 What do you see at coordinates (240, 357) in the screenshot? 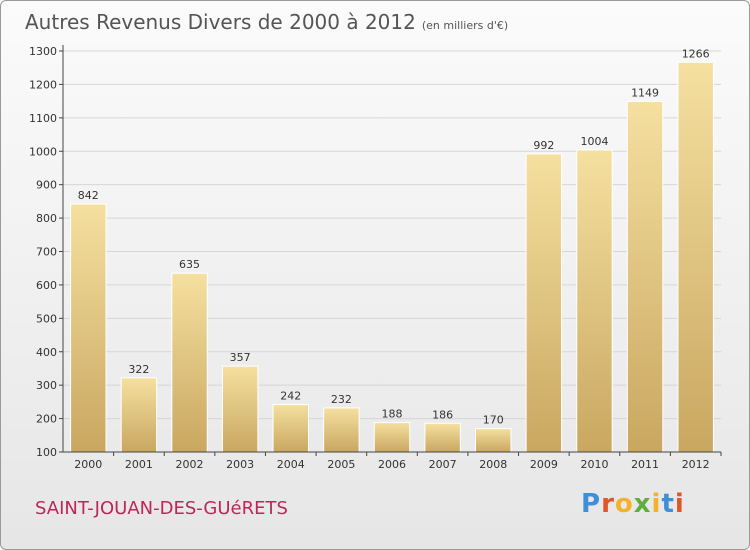
I see `bar-value-label: 357` at bounding box center [240, 357].